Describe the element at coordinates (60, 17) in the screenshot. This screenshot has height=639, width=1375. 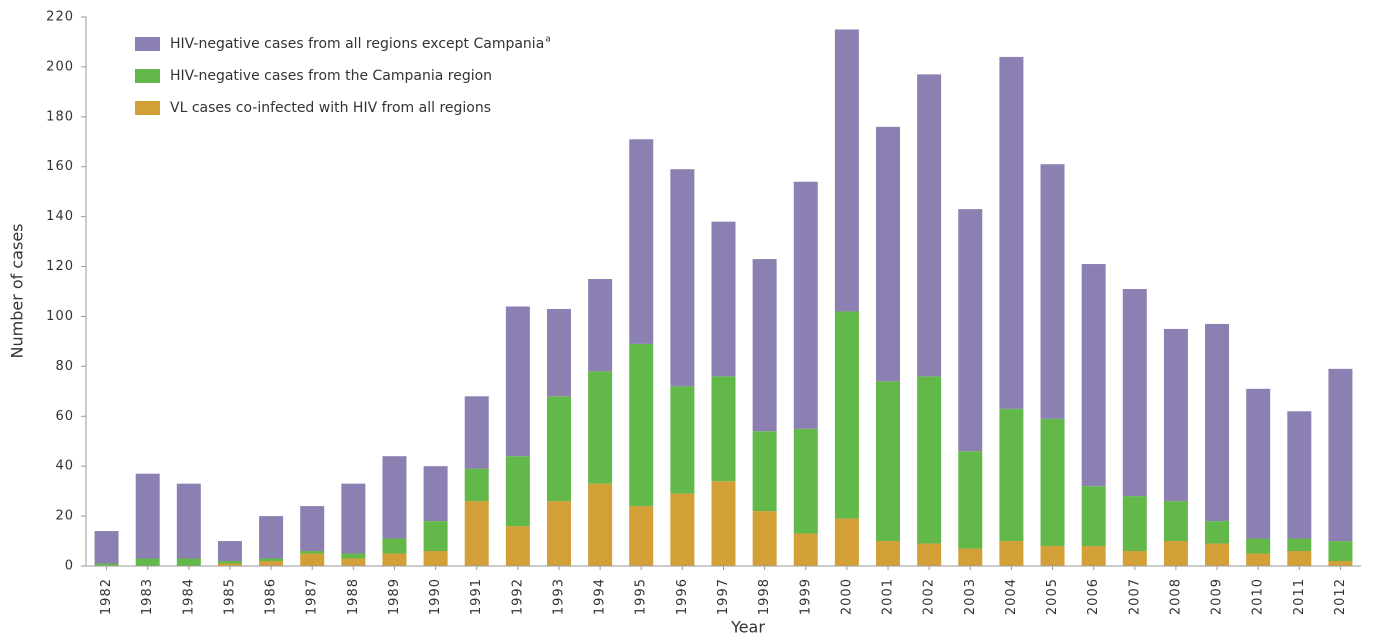
I see `y-tick-label: 220` at that location.